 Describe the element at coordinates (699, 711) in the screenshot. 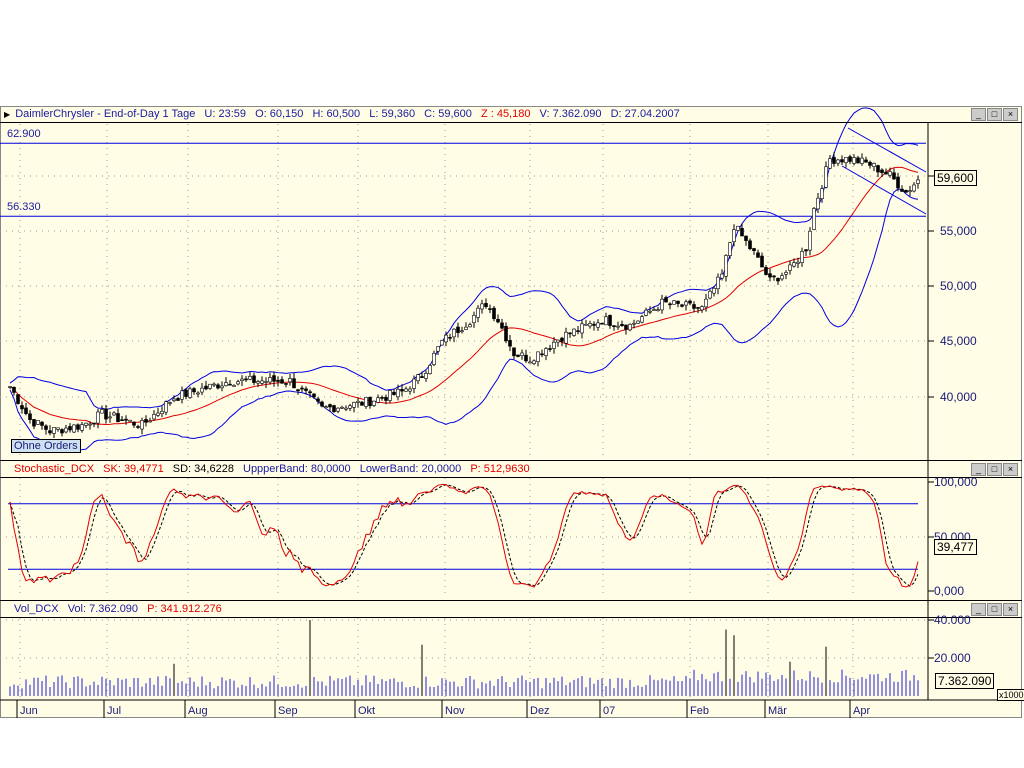

I see `month-label: Feb` at that location.